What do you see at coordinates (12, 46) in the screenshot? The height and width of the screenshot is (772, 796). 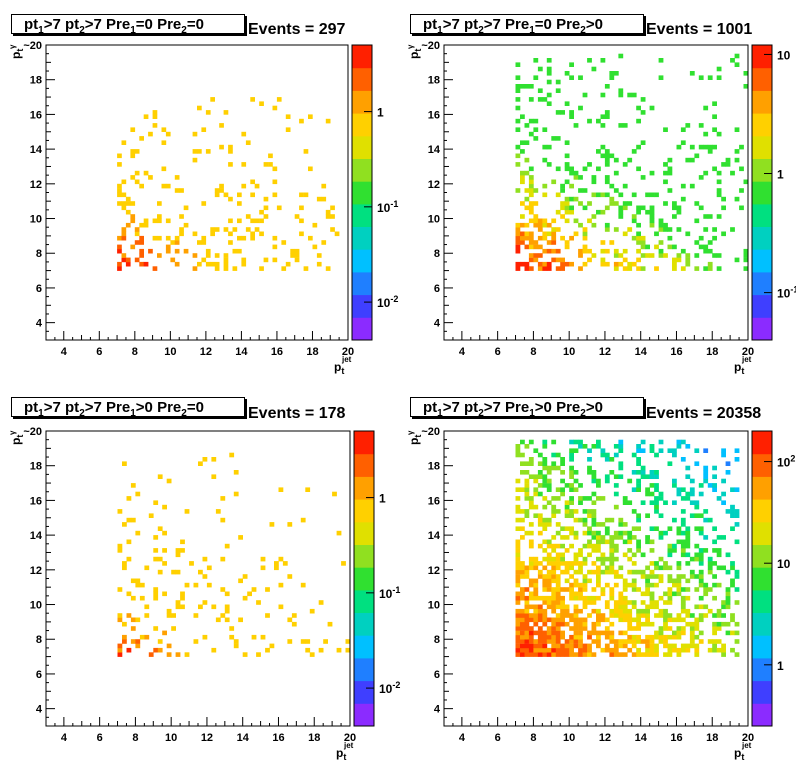 I see `y-axis-label-sup: γ` at bounding box center [12, 46].